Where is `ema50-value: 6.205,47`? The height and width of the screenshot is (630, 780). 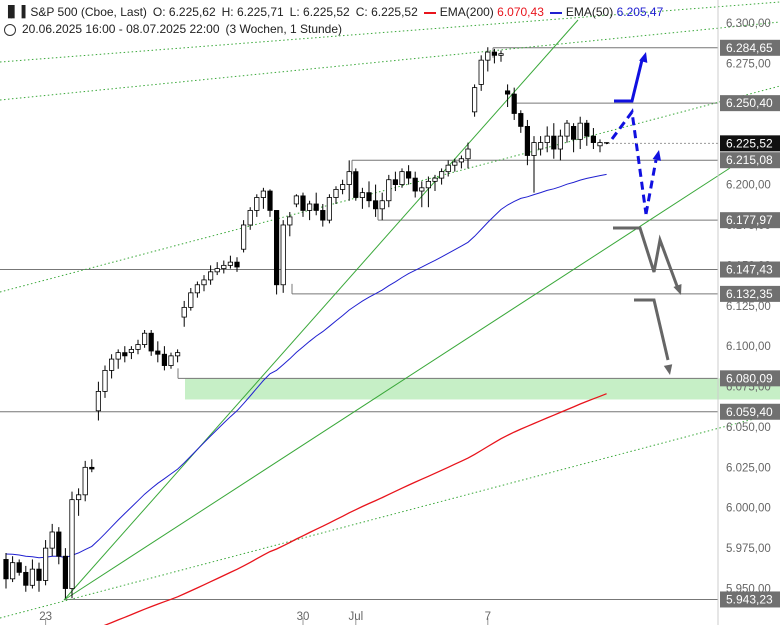 ema50-value: 6.205,47 is located at coordinates (640, 12).